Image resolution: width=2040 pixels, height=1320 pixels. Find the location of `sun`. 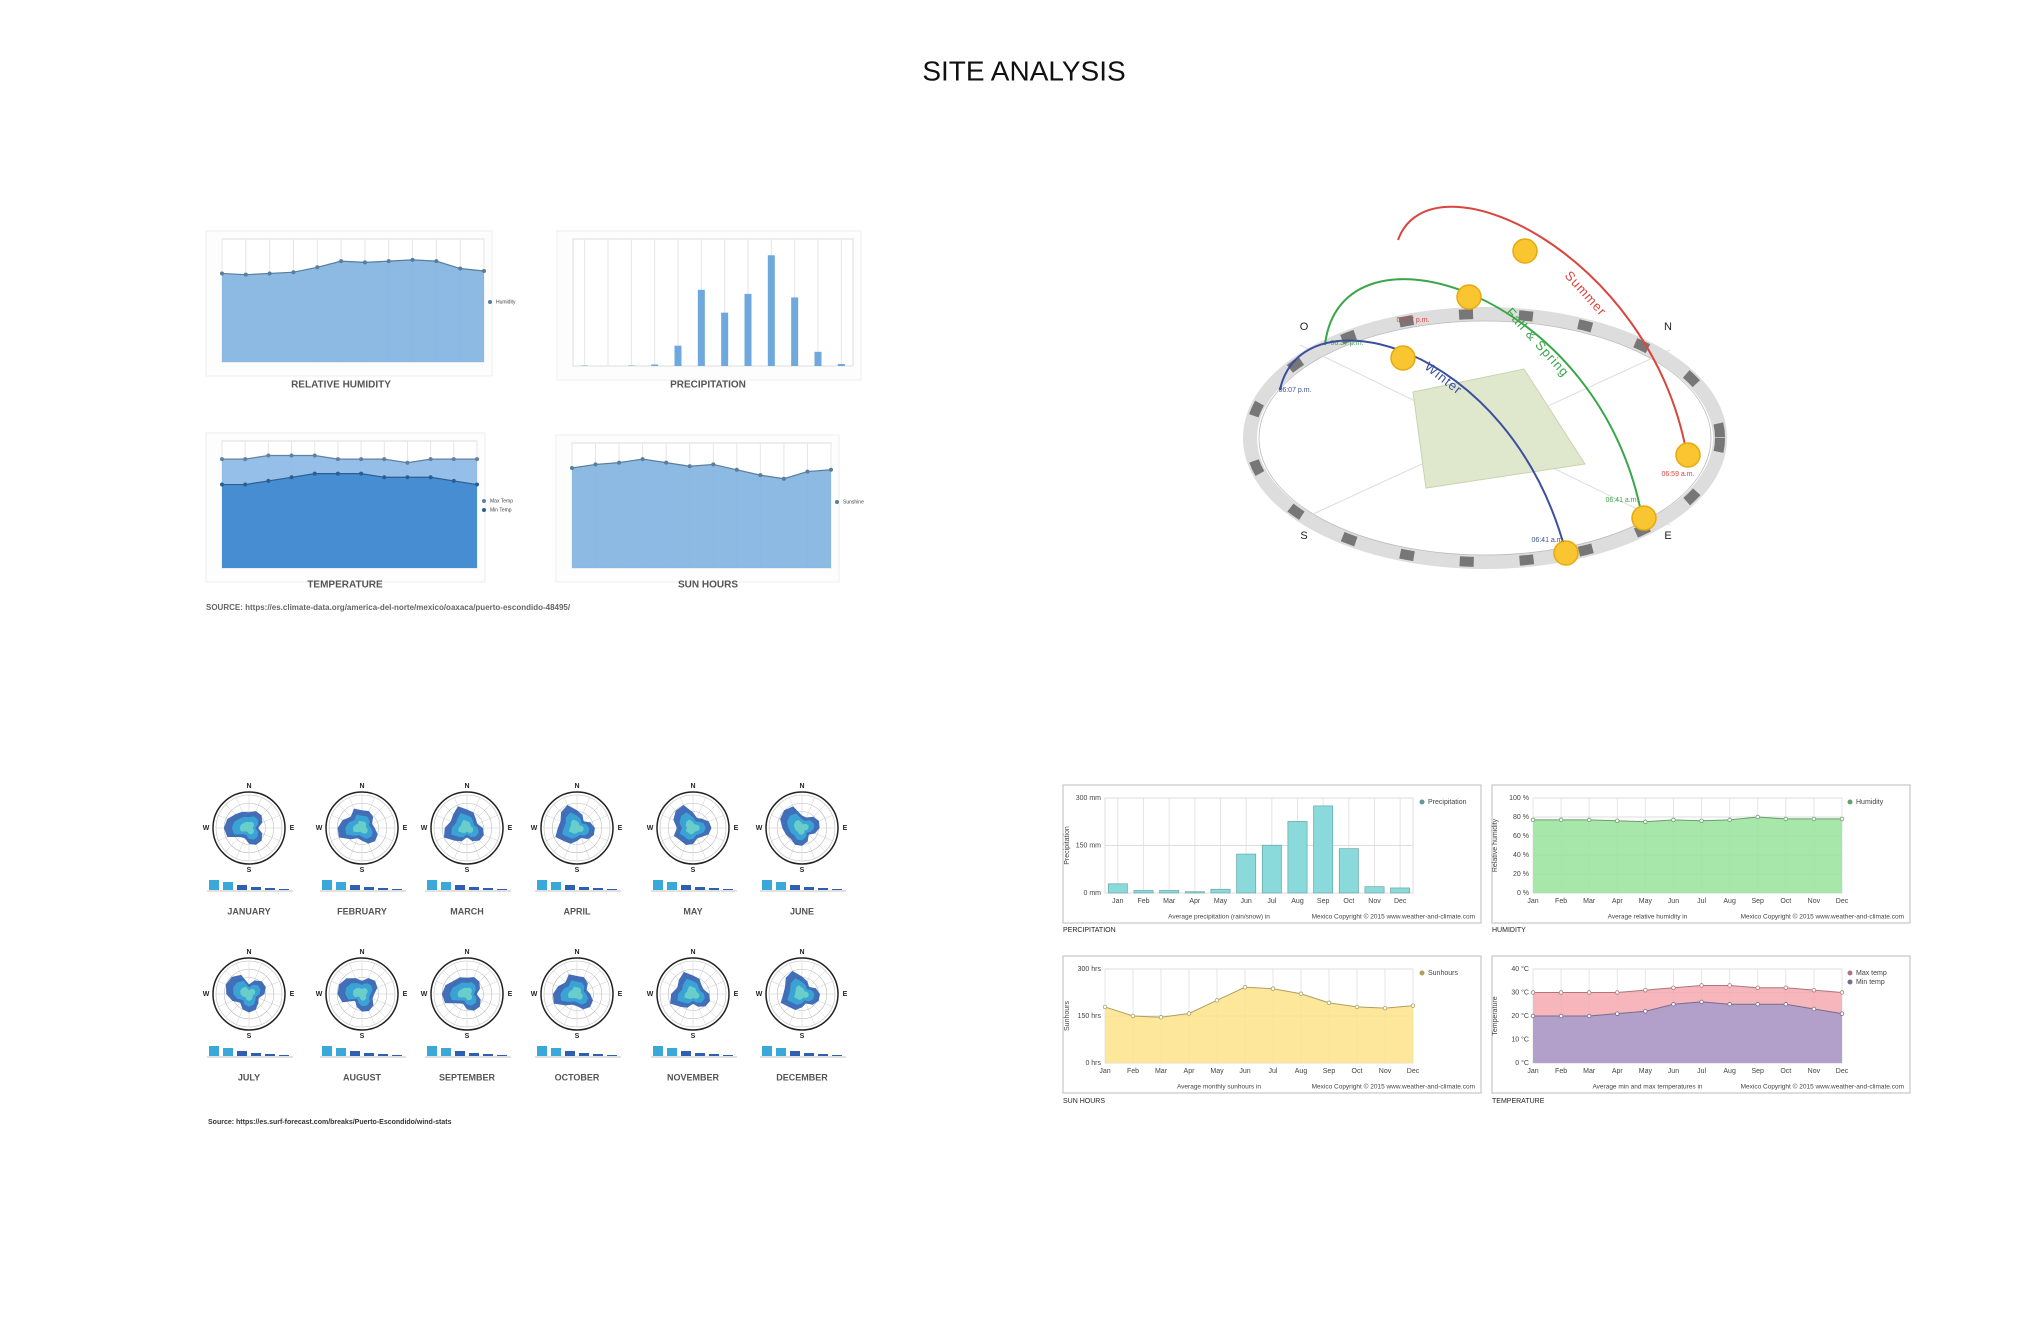

sun is located at coordinates (1566, 553).